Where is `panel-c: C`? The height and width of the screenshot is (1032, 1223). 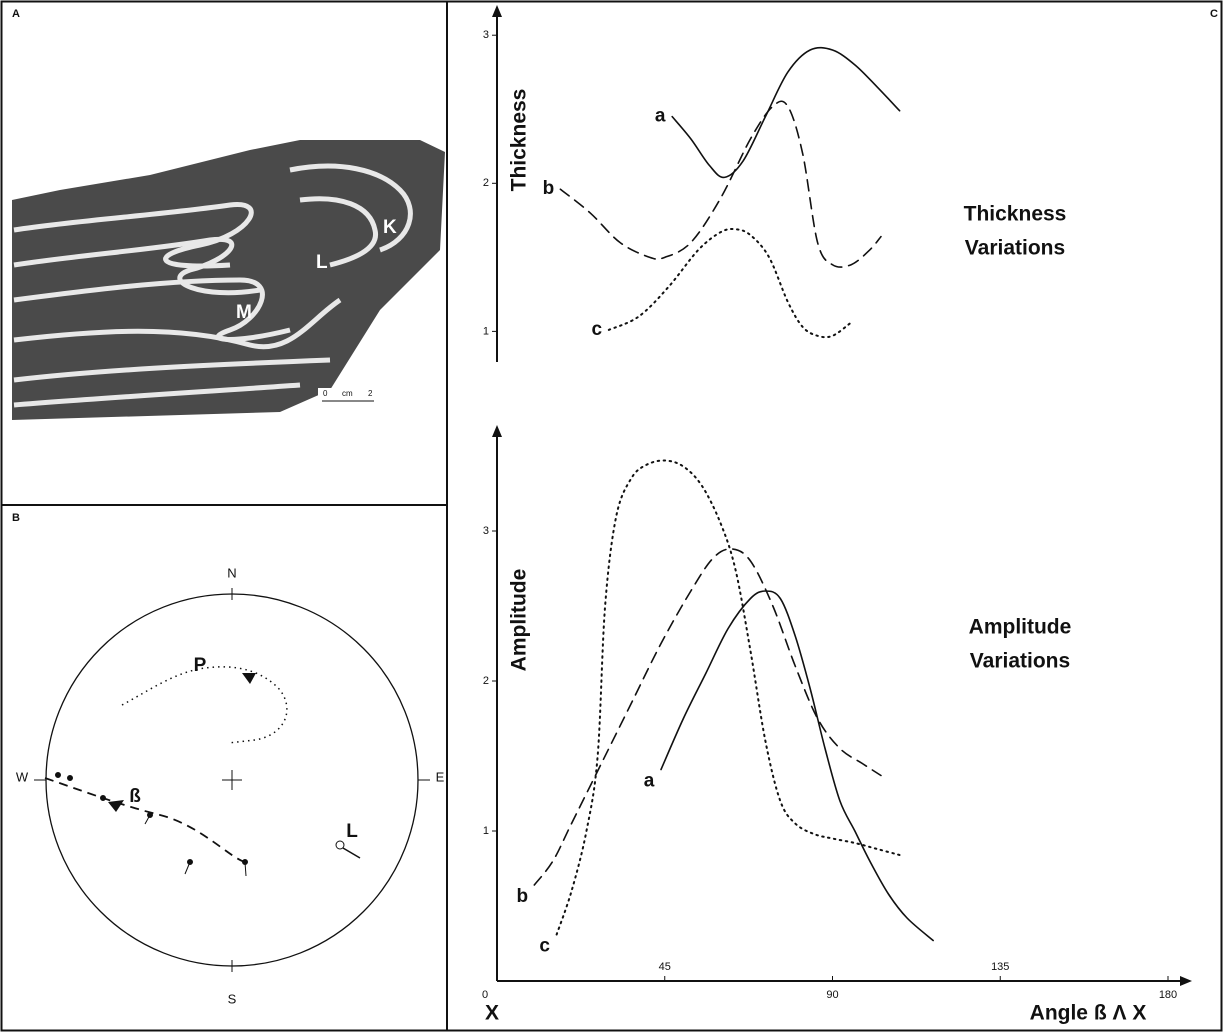 panel-c: C is located at coordinates (1214, 14).